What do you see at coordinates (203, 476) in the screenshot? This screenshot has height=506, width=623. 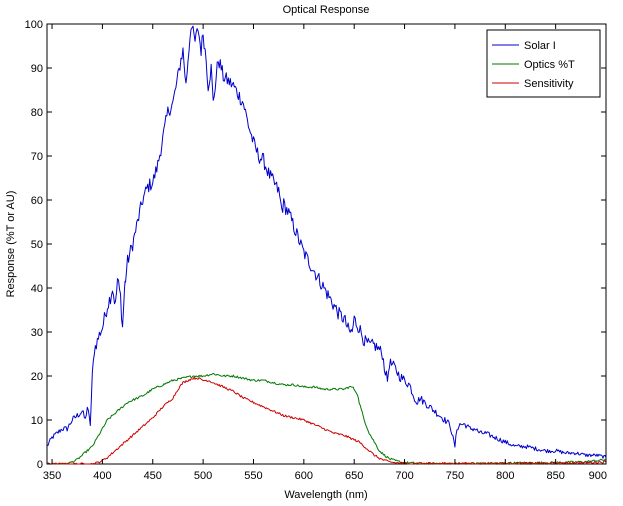 I see `x-tick-label: 500` at bounding box center [203, 476].